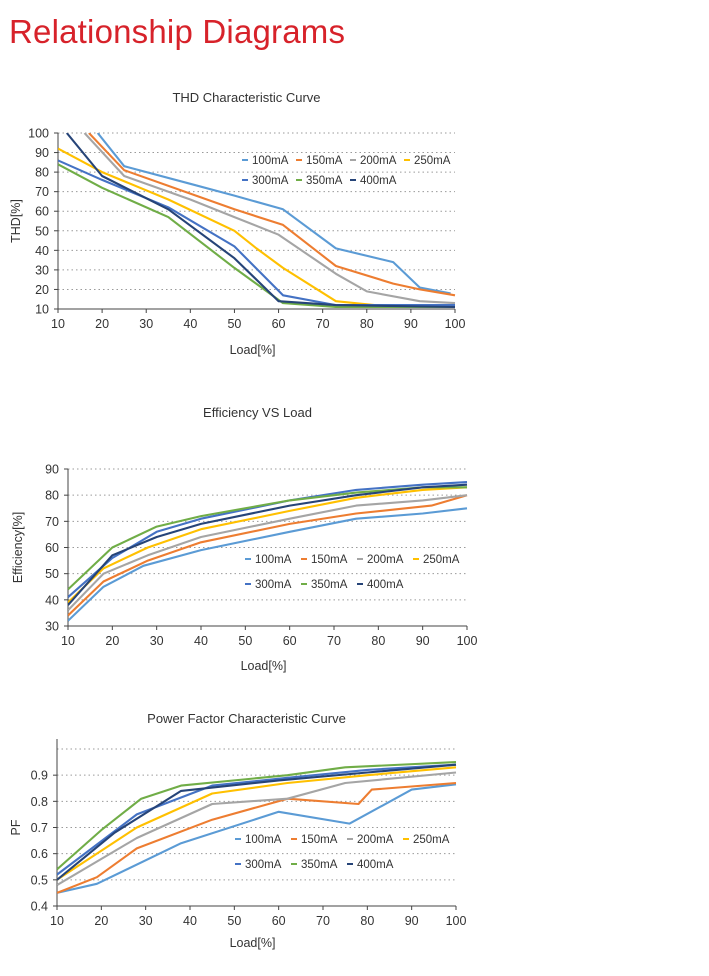 This screenshot has width=709, height=976. Describe the element at coordinates (16, 827) in the screenshot. I see `y-axis-label: PF` at that location.